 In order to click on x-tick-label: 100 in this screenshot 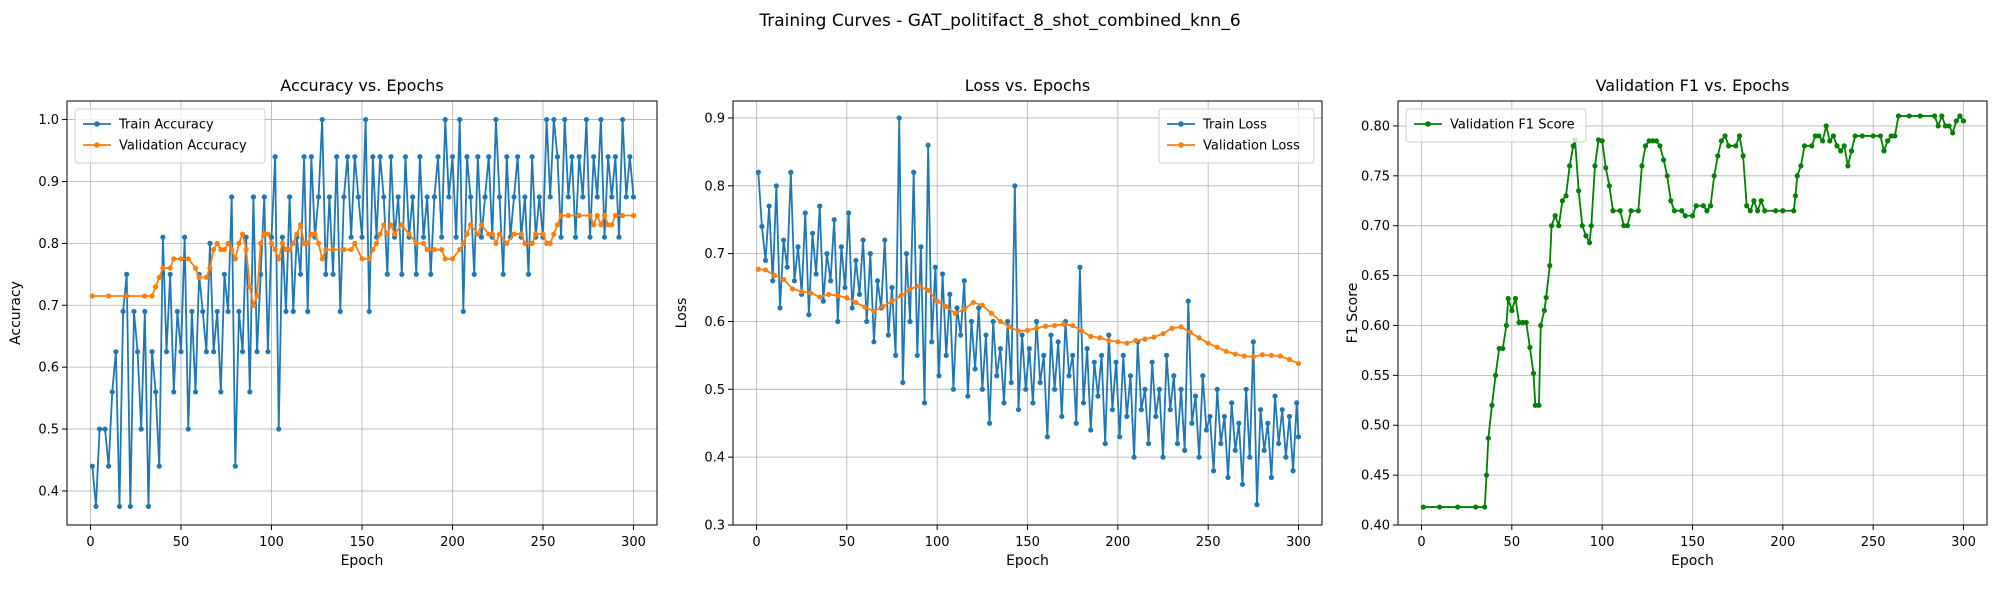, I will do `click(1602, 542)`.